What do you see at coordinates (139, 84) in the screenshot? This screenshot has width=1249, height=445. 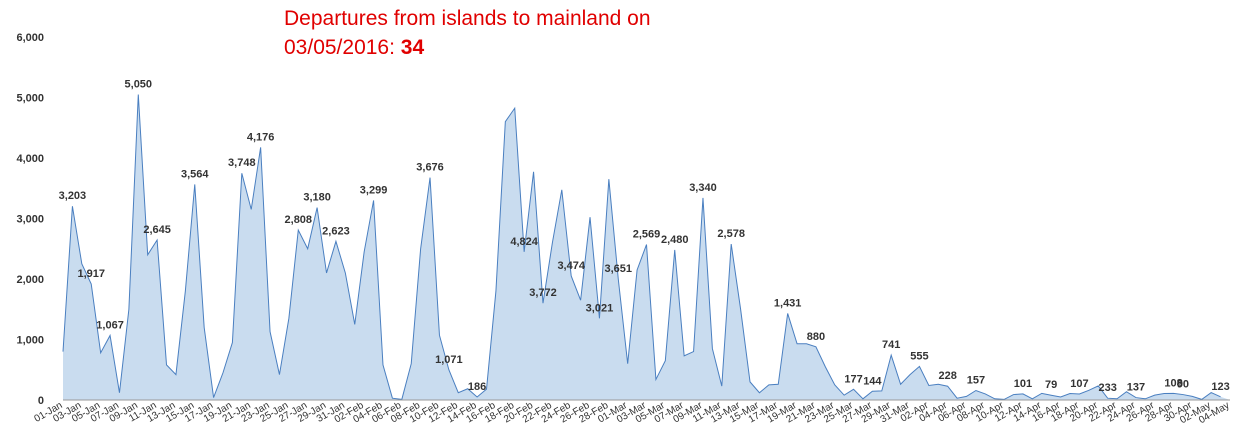 I see `data-label: 5,050` at bounding box center [139, 84].